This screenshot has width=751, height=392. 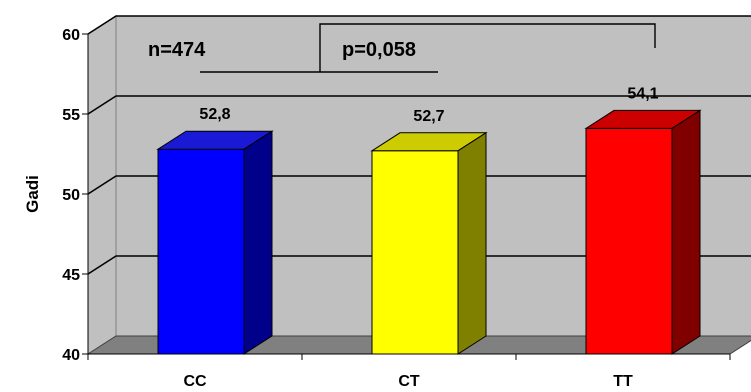 I want to click on n-label: n=474, so click(x=177, y=50).